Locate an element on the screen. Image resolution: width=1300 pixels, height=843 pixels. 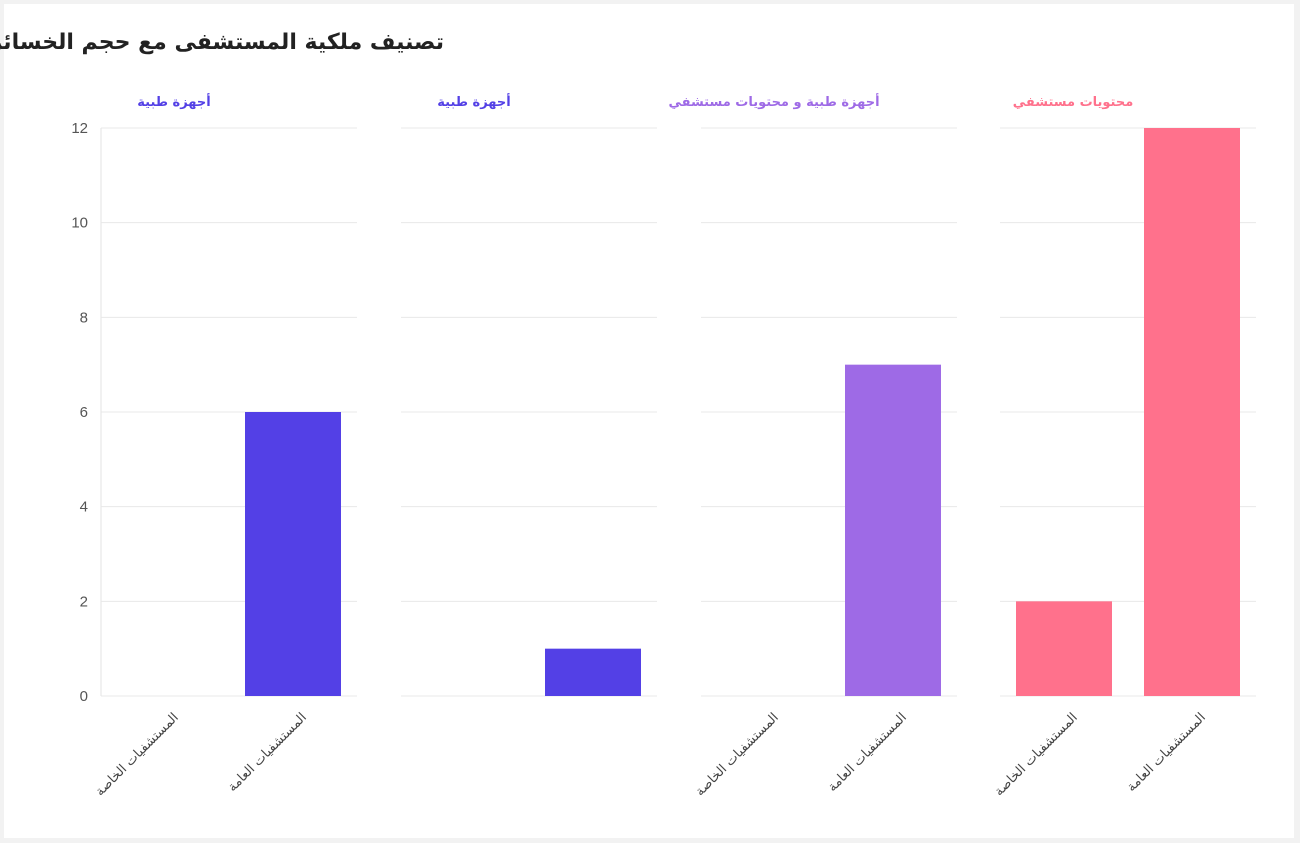
panel-title: أجهزة طبية و محتويات مستشفي is located at coordinates (773, 101).